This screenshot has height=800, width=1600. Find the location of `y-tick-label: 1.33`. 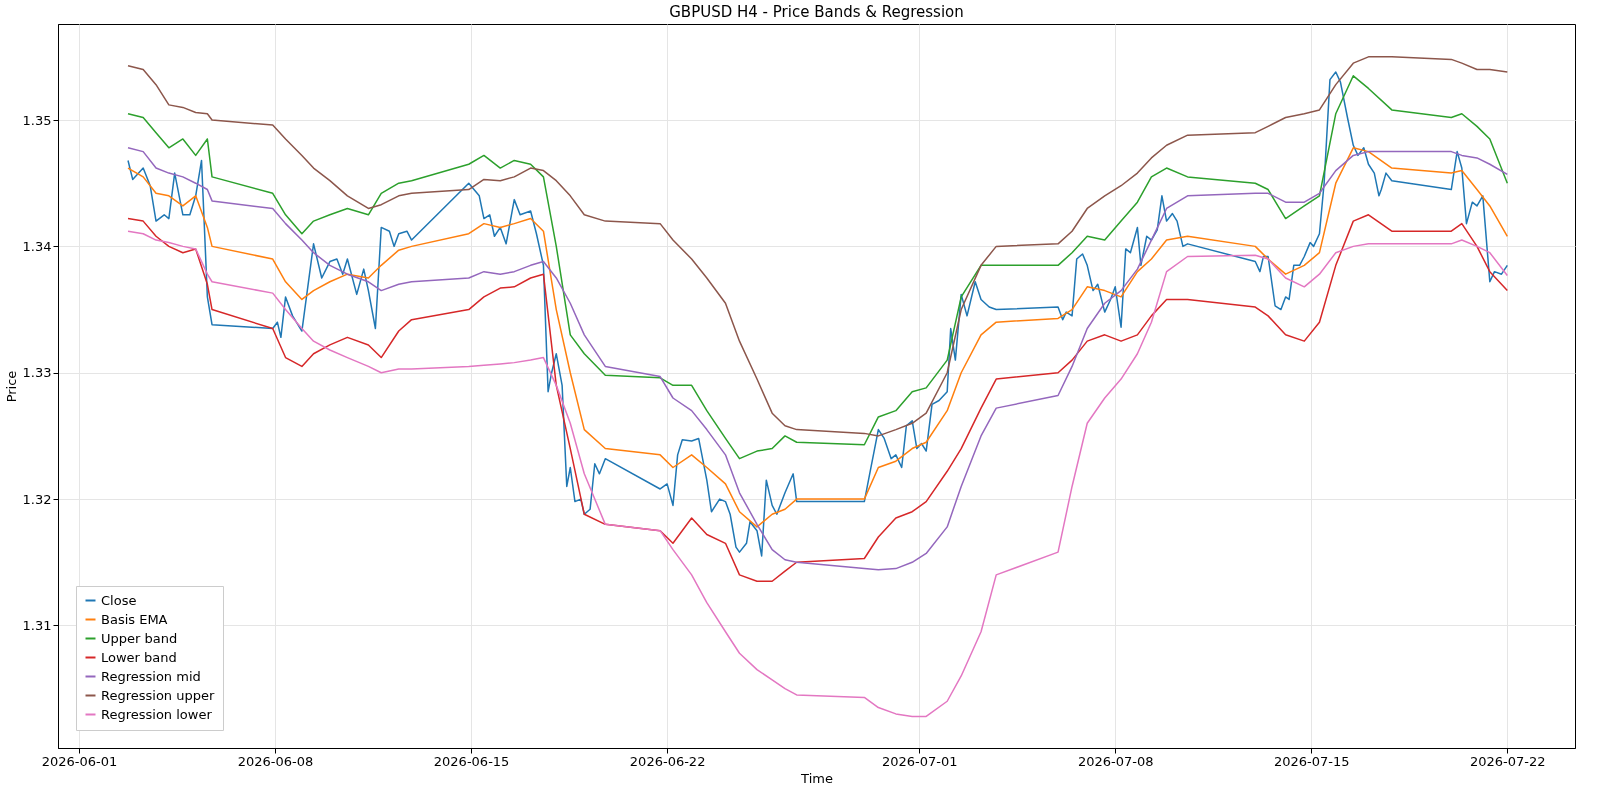

y-tick-label: 1.33 is located at coordinates (37, 373).